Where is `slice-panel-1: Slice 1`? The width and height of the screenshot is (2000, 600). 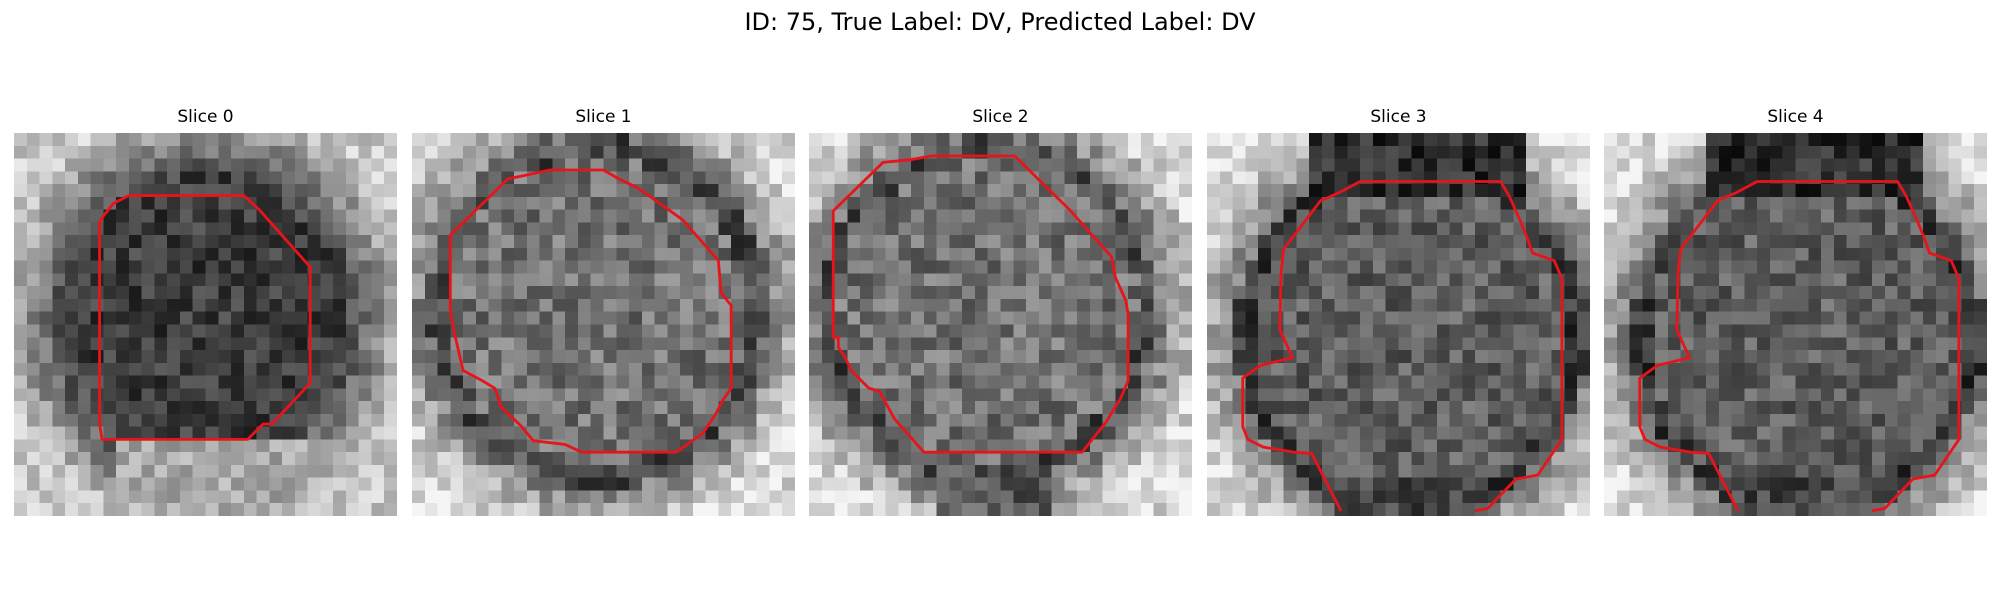
slice-panel-1: Slice 1 is located at coordinates (603, 310).